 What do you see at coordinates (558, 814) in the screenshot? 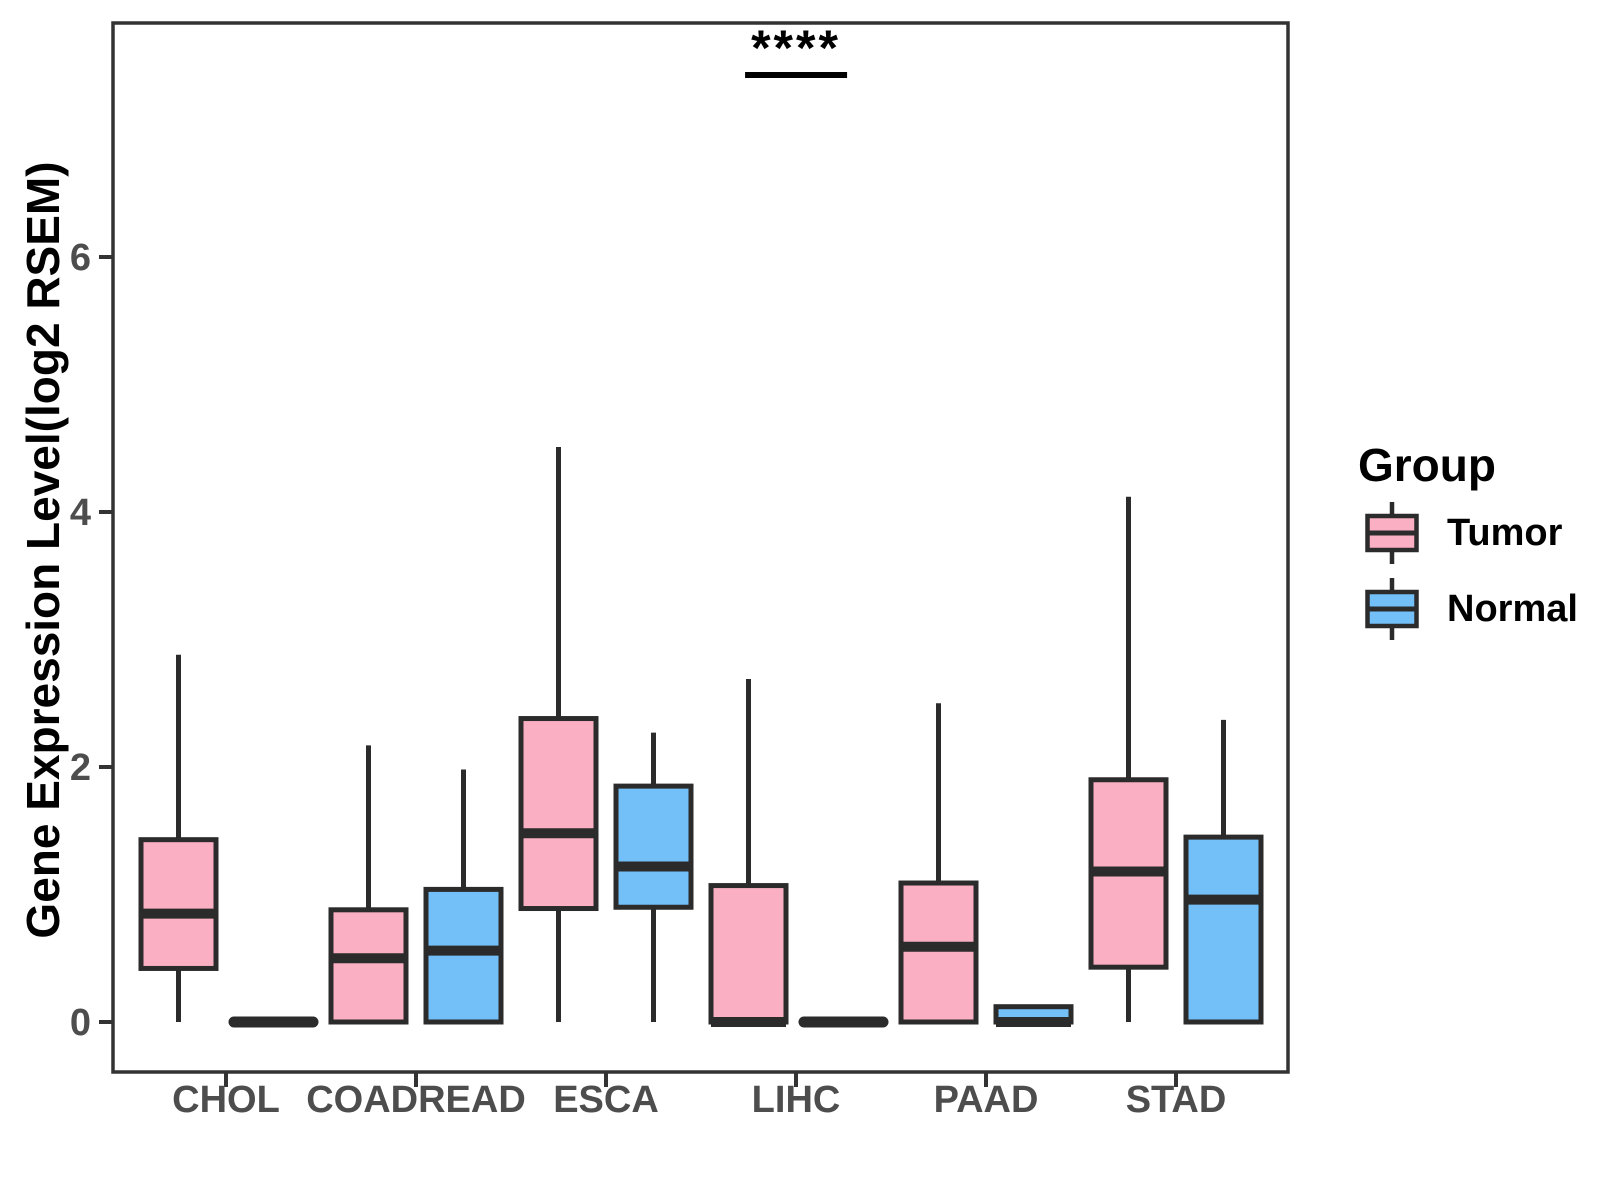
I see `box-ESCA-Tumor` at bounding box center [558, 814].